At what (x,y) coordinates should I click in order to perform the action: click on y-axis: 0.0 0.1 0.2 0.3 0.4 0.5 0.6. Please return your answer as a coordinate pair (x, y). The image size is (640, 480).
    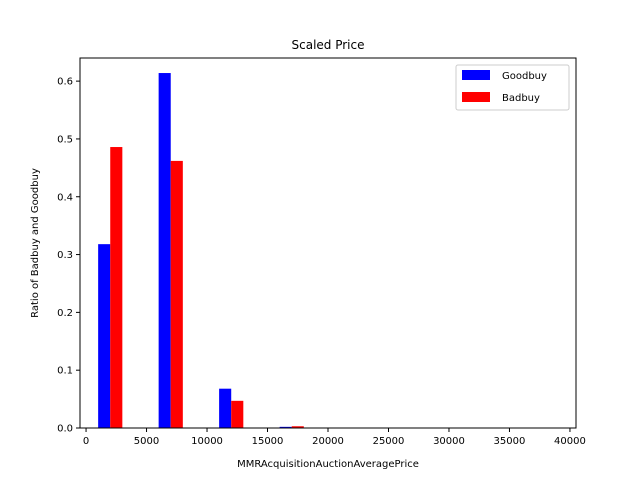
    Looking at the image, I should click on (68, 256).